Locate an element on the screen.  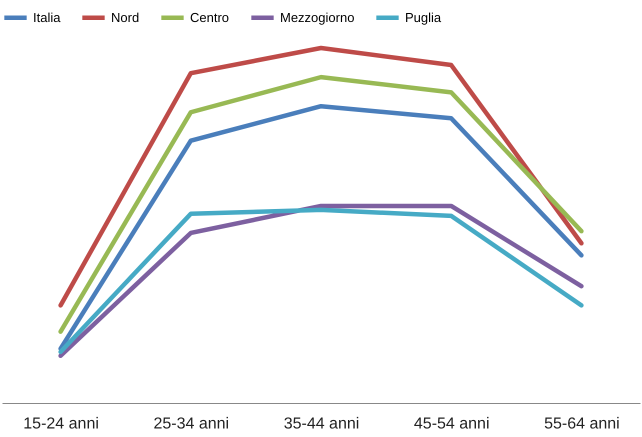
x-tick-label: 25-34 anni is located at coordinates (191, 424).